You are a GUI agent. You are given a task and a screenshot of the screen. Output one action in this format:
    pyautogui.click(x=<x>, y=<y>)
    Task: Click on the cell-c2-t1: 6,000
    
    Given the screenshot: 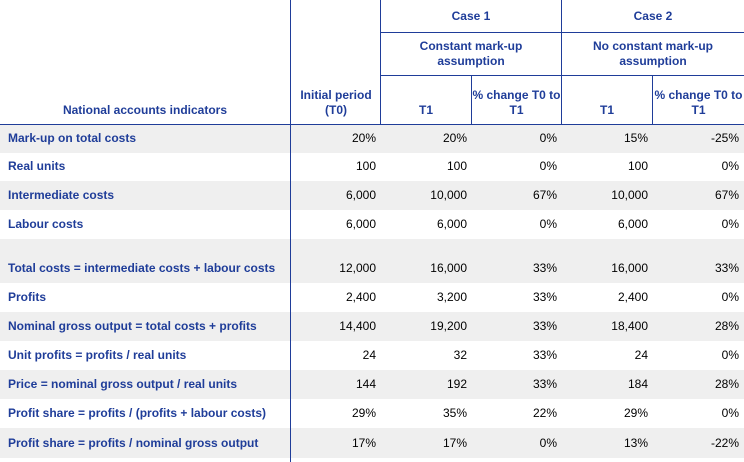 What is the action you would take?
    pyautogui.click(x=632, y=224)
    